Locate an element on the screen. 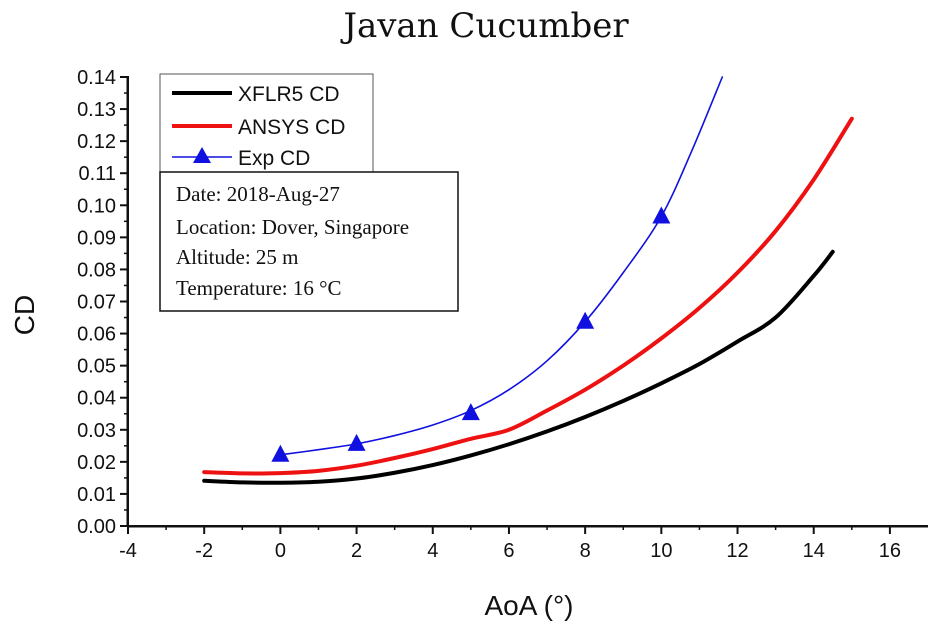 The height and width of the screenshot is (632, 950). legend-label-xflr5: XFLR5 CD is located at coordinates (289, 94).